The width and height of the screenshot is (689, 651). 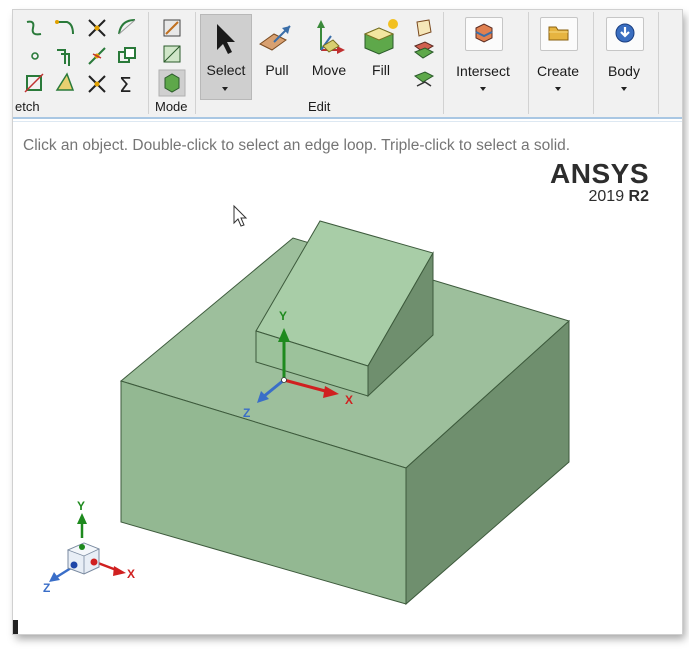 I want to click on download-circle-icon, so click(x=625, y=33).